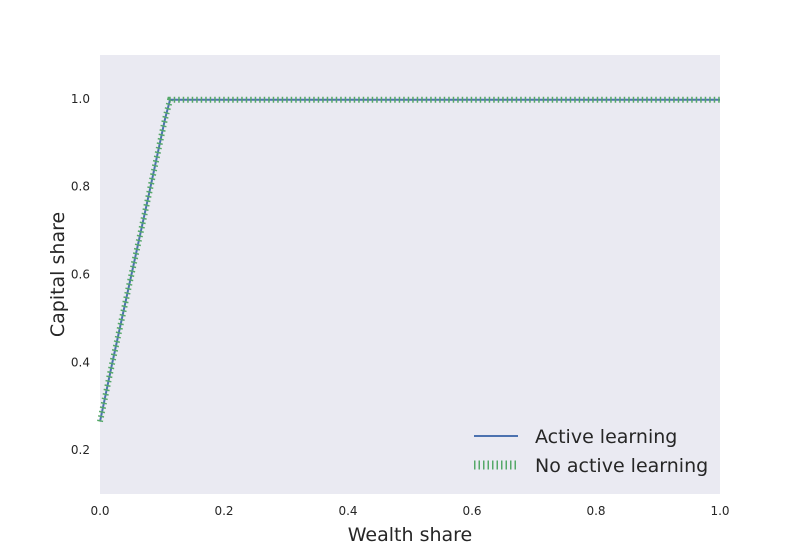 The image size is (800, 550). I want to click on y-tick-label: 0.6, so click(80, 275).